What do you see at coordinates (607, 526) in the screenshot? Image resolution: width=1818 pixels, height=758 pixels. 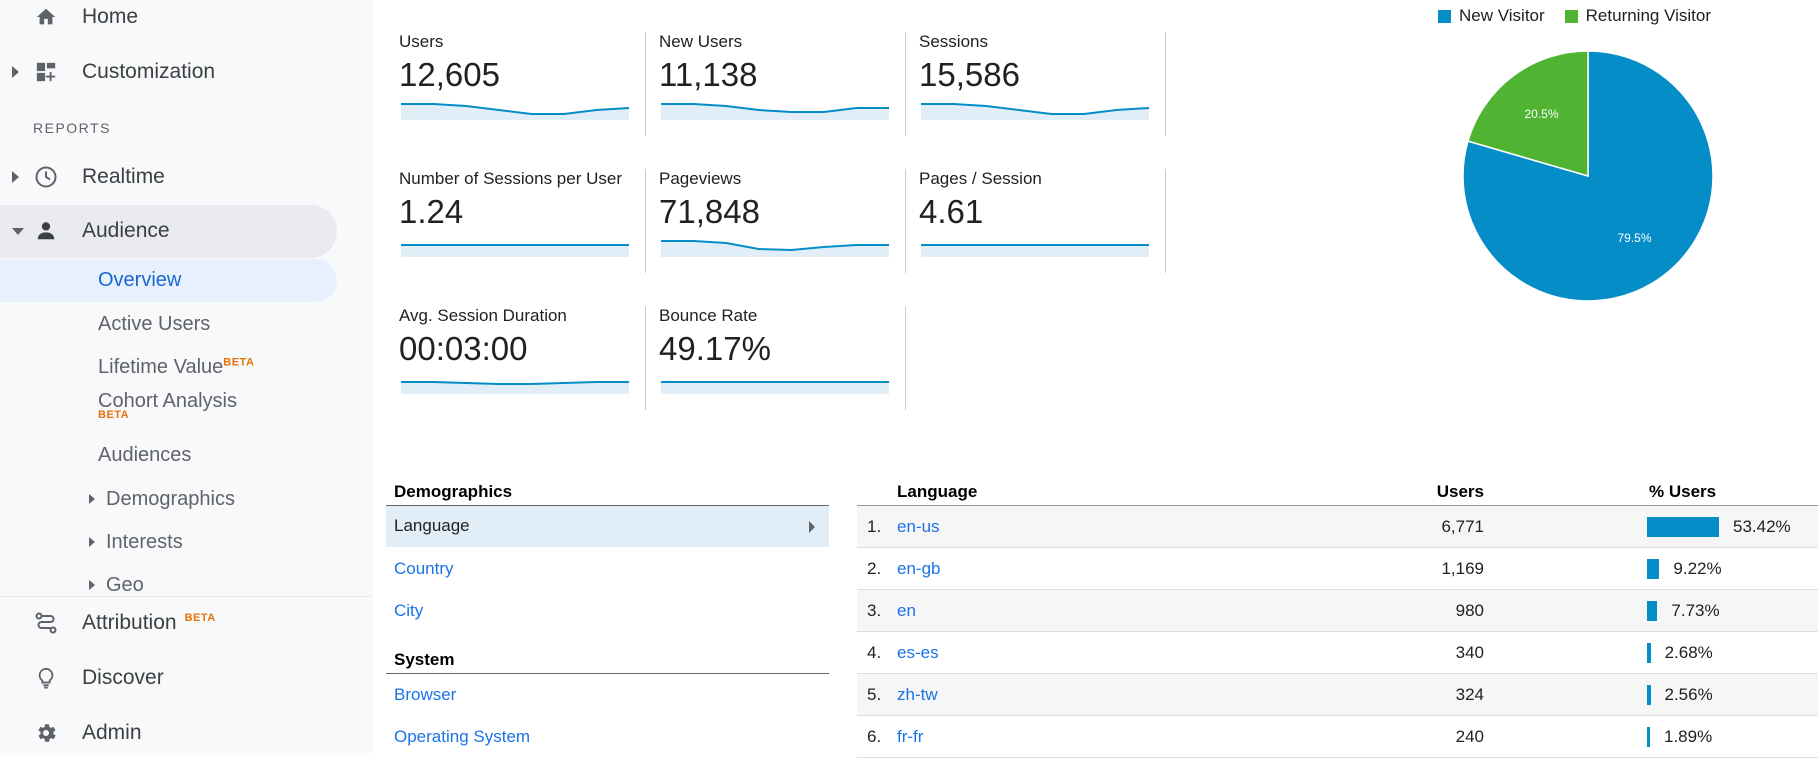 I see `demo-language-row: Language` at bounding box center [607, 526].